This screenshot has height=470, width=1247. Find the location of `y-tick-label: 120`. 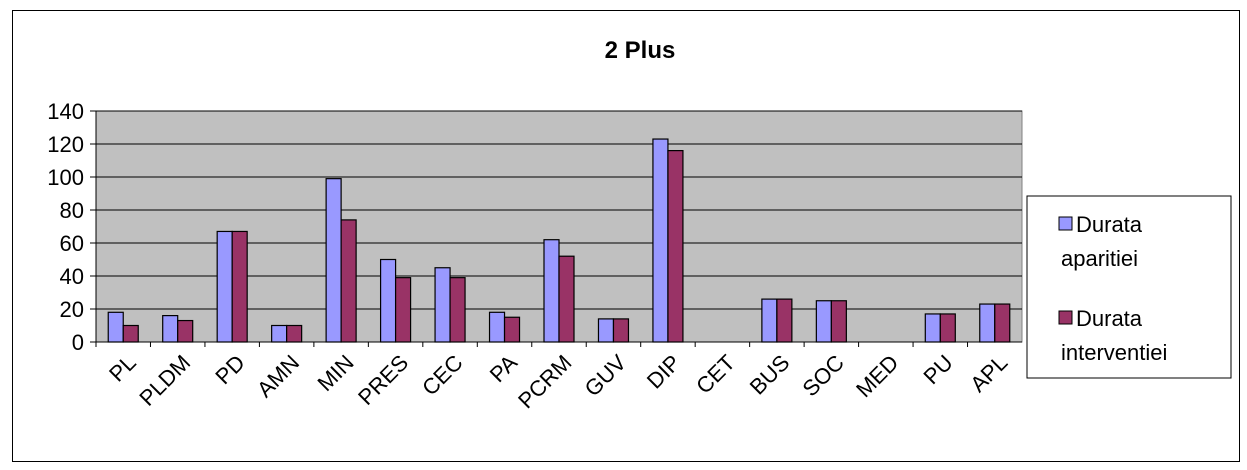

y-tick-label: 120 is located at coordinates (65, 144).